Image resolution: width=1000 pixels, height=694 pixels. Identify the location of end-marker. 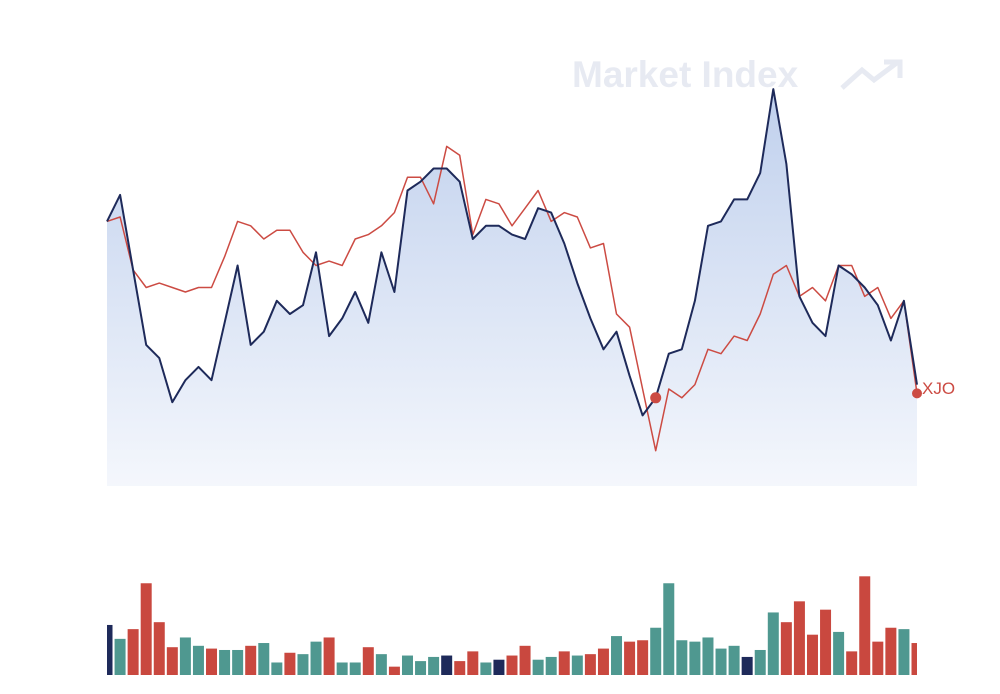
(917, 393).